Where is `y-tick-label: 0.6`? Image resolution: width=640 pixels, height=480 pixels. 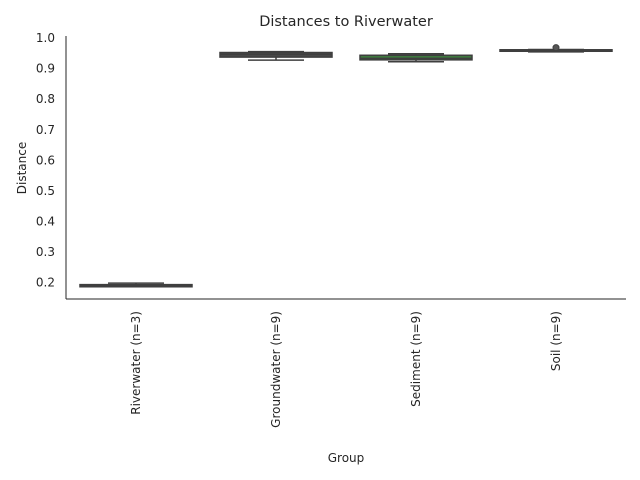
y-tick-label: 0.6 is located at coordinates (45, 160).